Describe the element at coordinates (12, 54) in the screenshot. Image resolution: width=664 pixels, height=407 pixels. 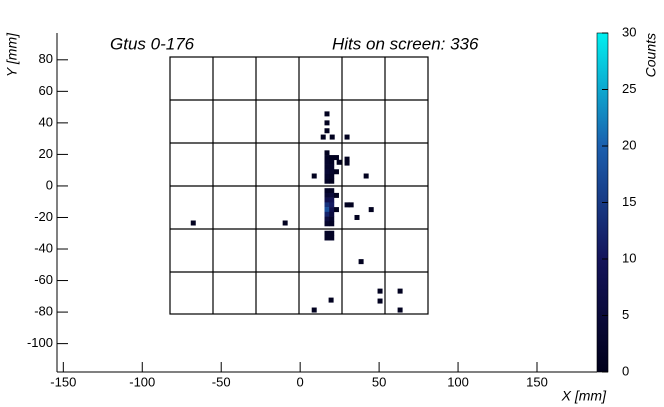
I see `y-axis-label: Y [mm]` at that location.